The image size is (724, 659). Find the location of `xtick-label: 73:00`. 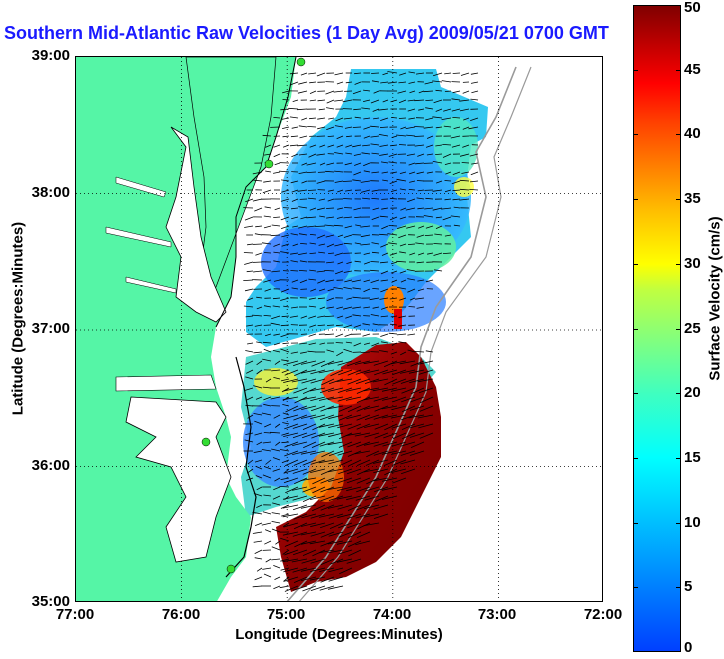

xtick-label: 73:00 is located at coordinates (497, 614).